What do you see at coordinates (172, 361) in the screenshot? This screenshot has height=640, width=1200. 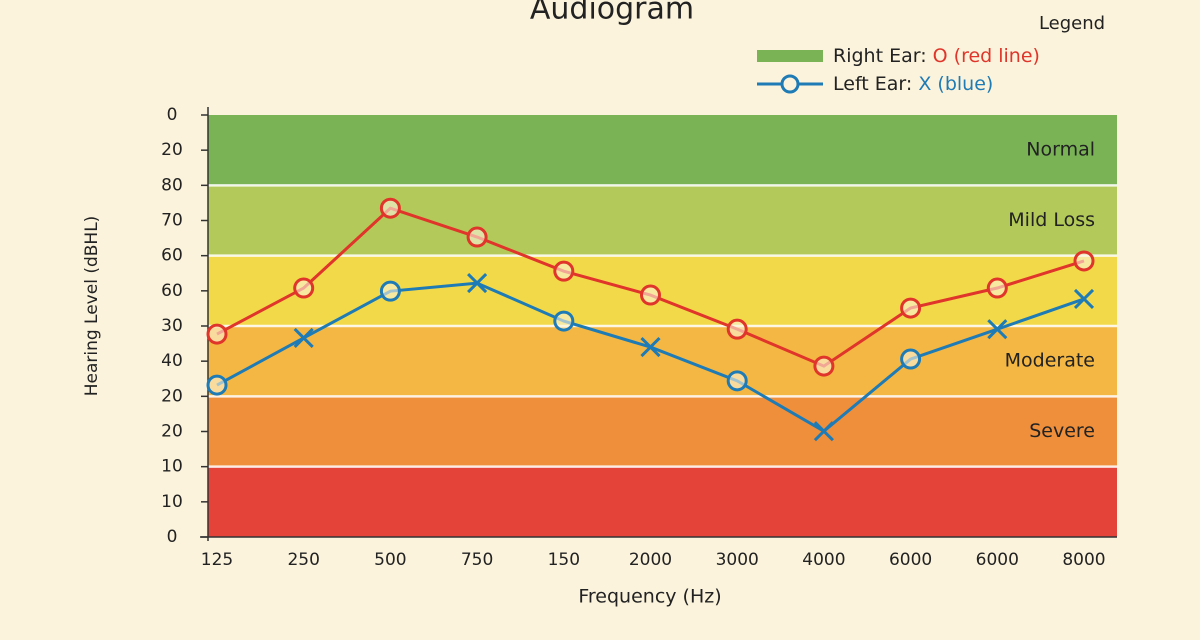 I see `y-tick-label: 40` at bounding box center [172, 361].